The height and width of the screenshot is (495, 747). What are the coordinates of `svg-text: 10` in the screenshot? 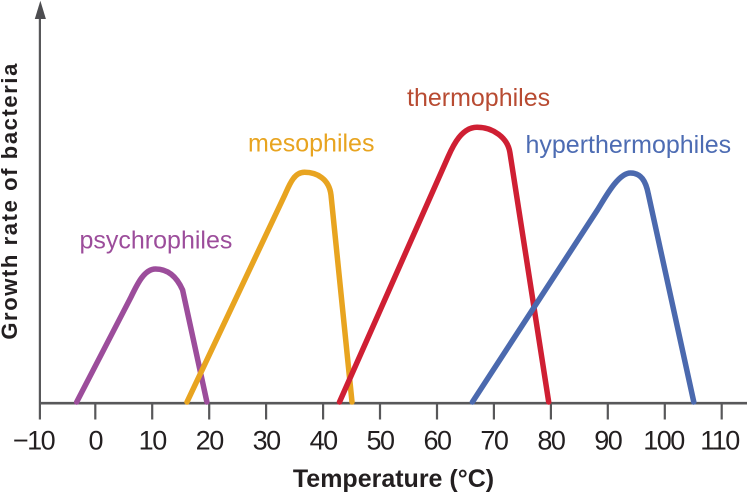 It's located at (153, 440).